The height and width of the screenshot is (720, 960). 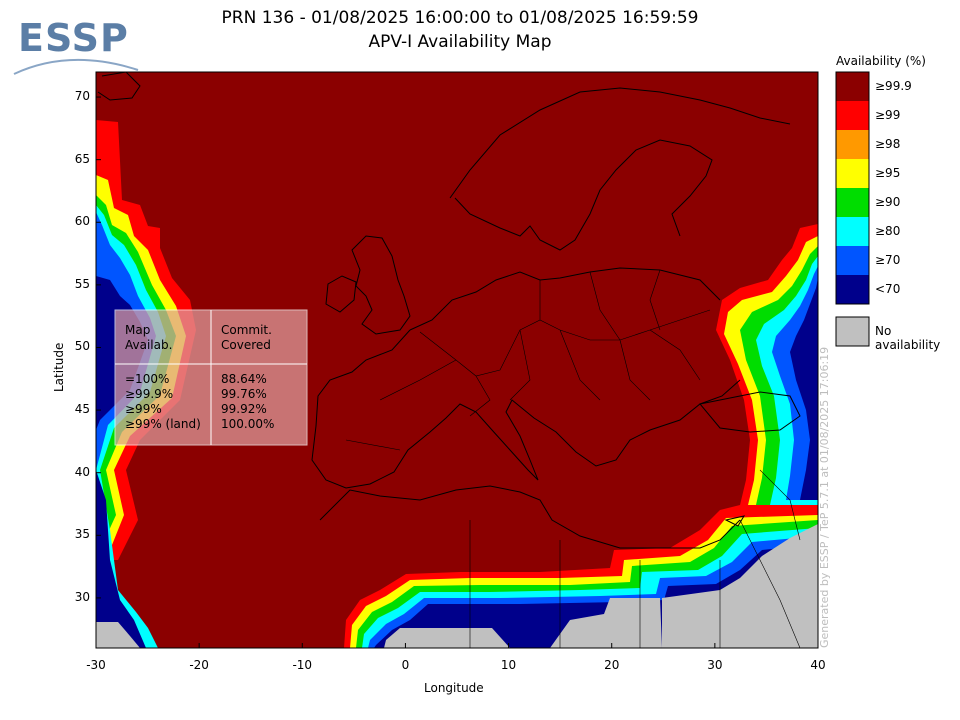 I want to click on stats-row-label: ≥99% (land), so click(x=163, y=424).